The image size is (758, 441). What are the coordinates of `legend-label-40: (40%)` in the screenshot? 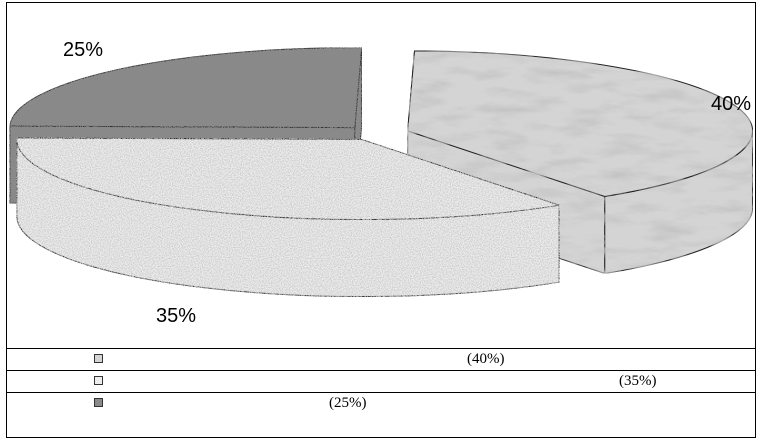 It's located at (486, 359).